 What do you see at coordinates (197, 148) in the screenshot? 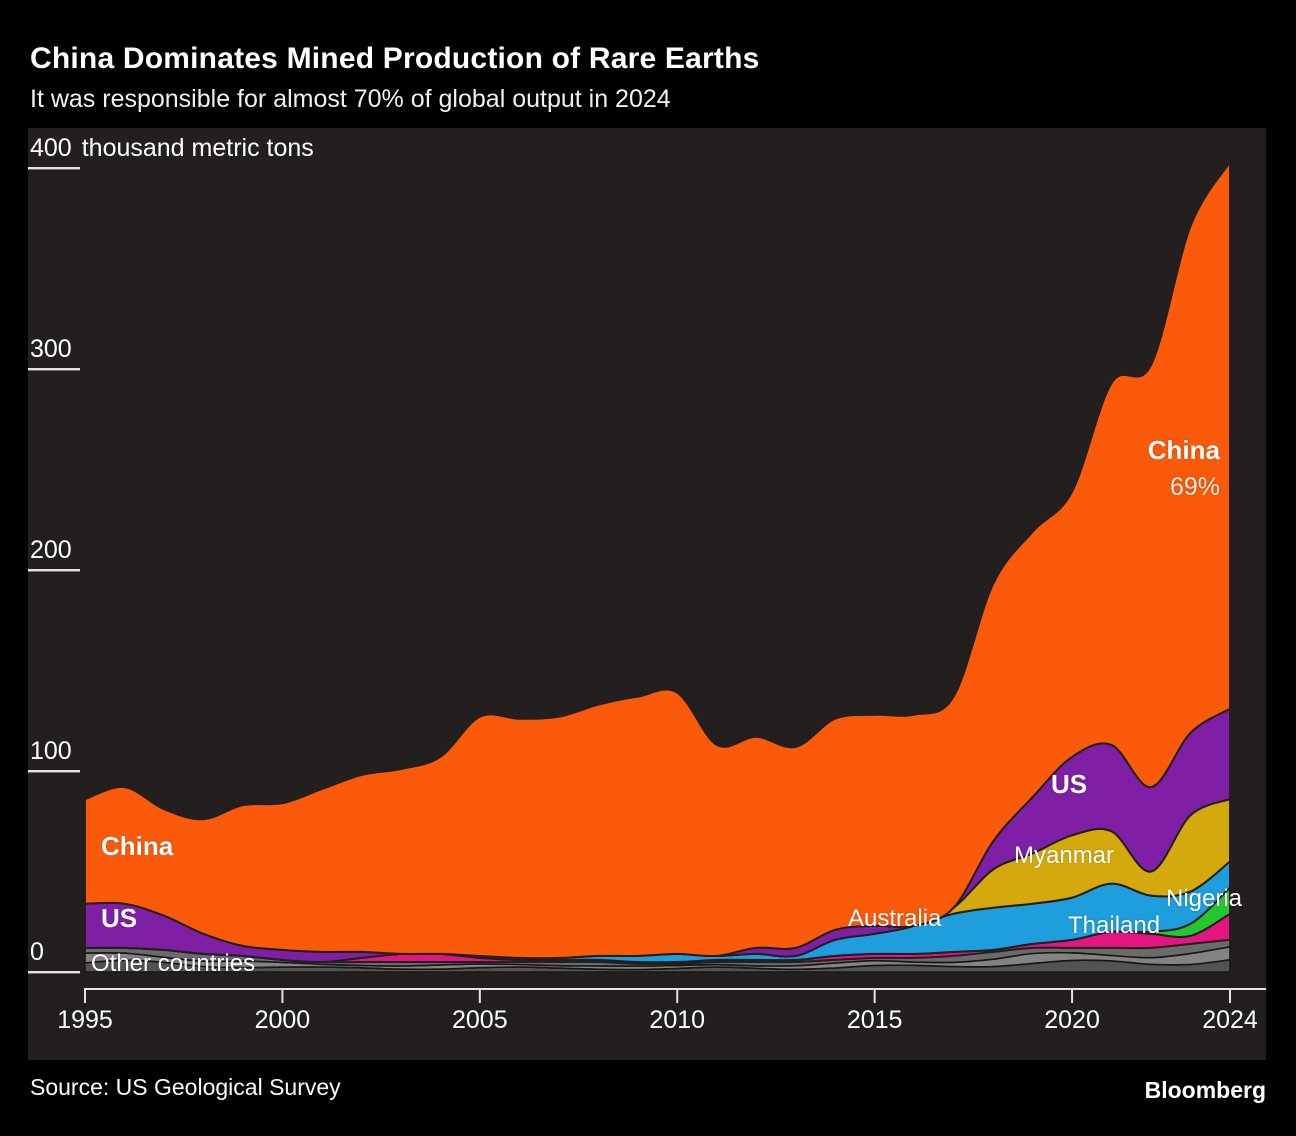
I see `y-axis-unit: thousand metric tons` at bounding box center [197, 148].